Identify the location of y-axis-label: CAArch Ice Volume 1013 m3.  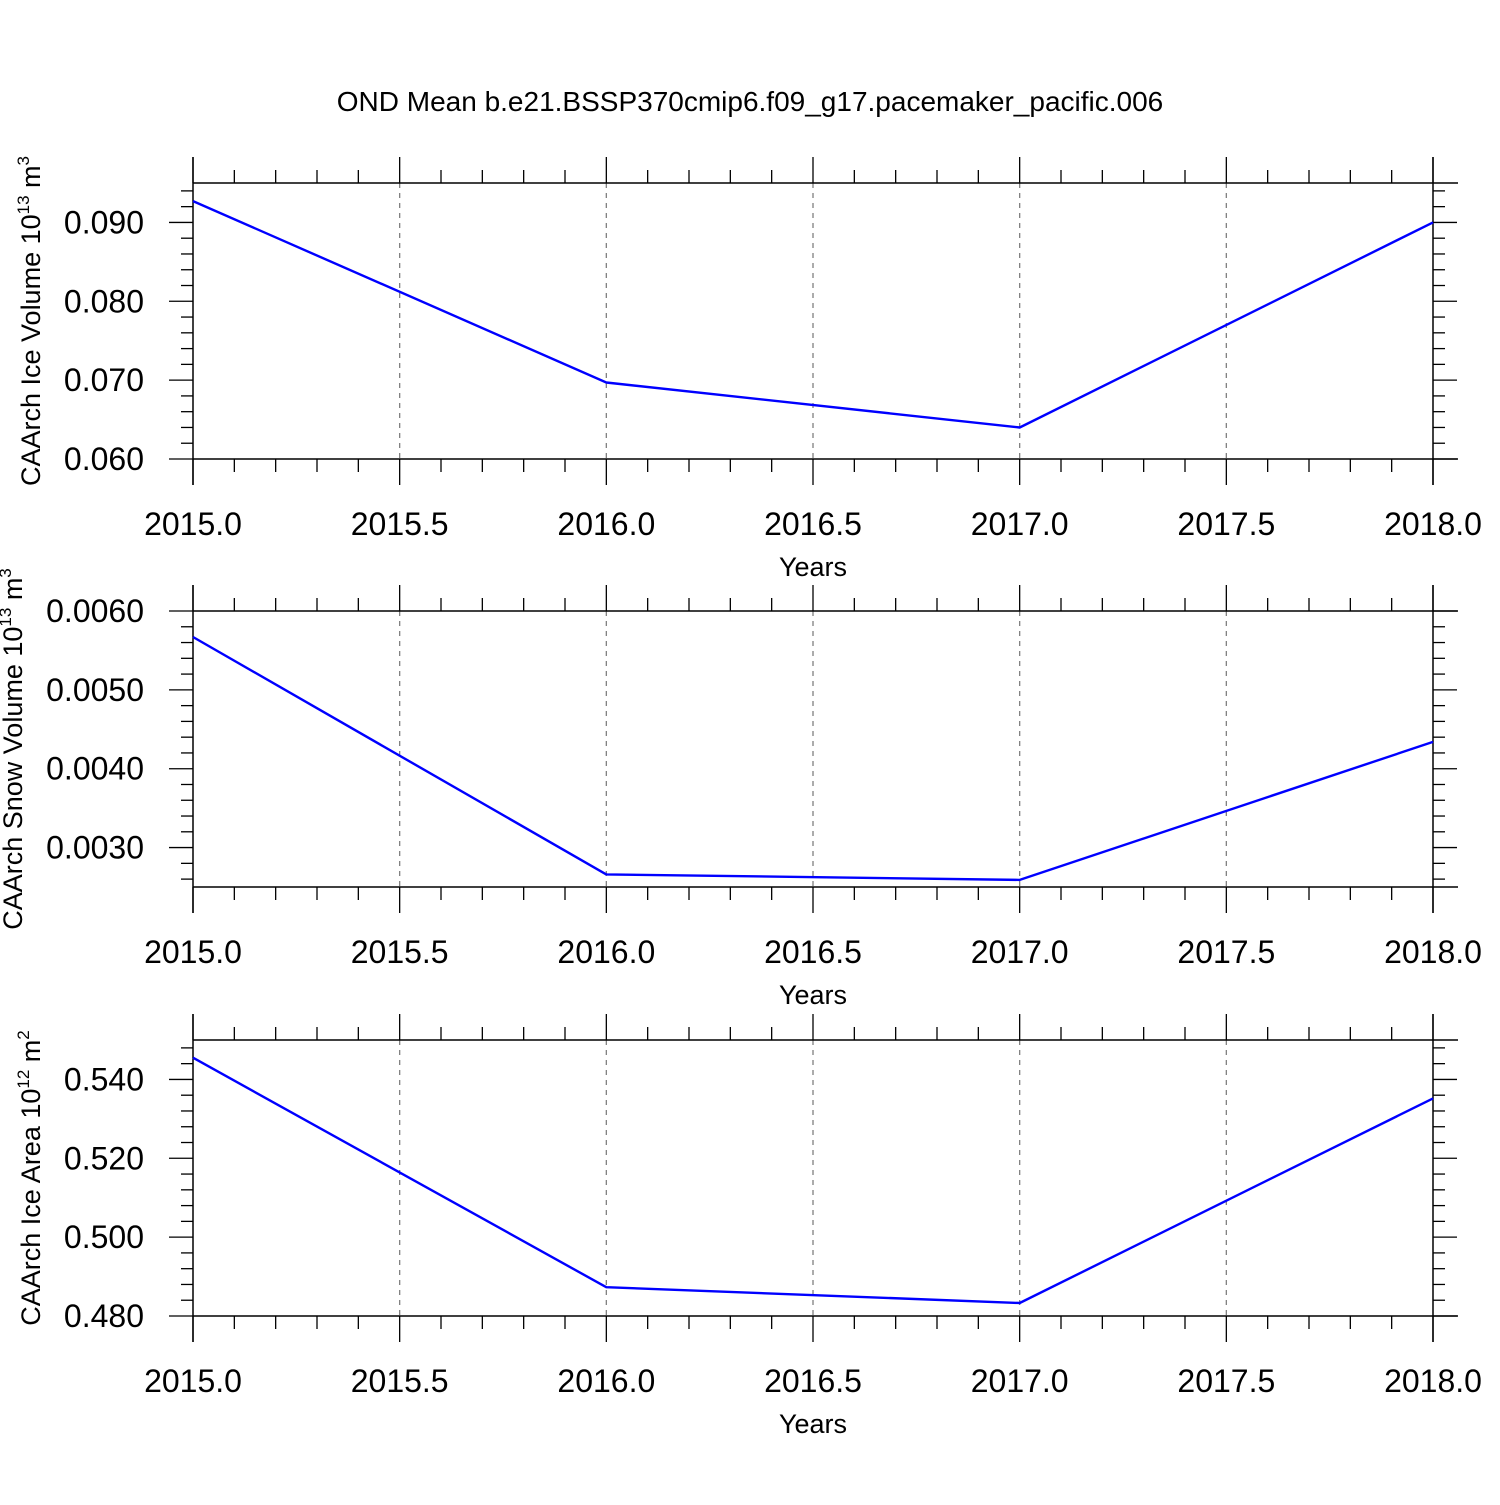
(30, 321).